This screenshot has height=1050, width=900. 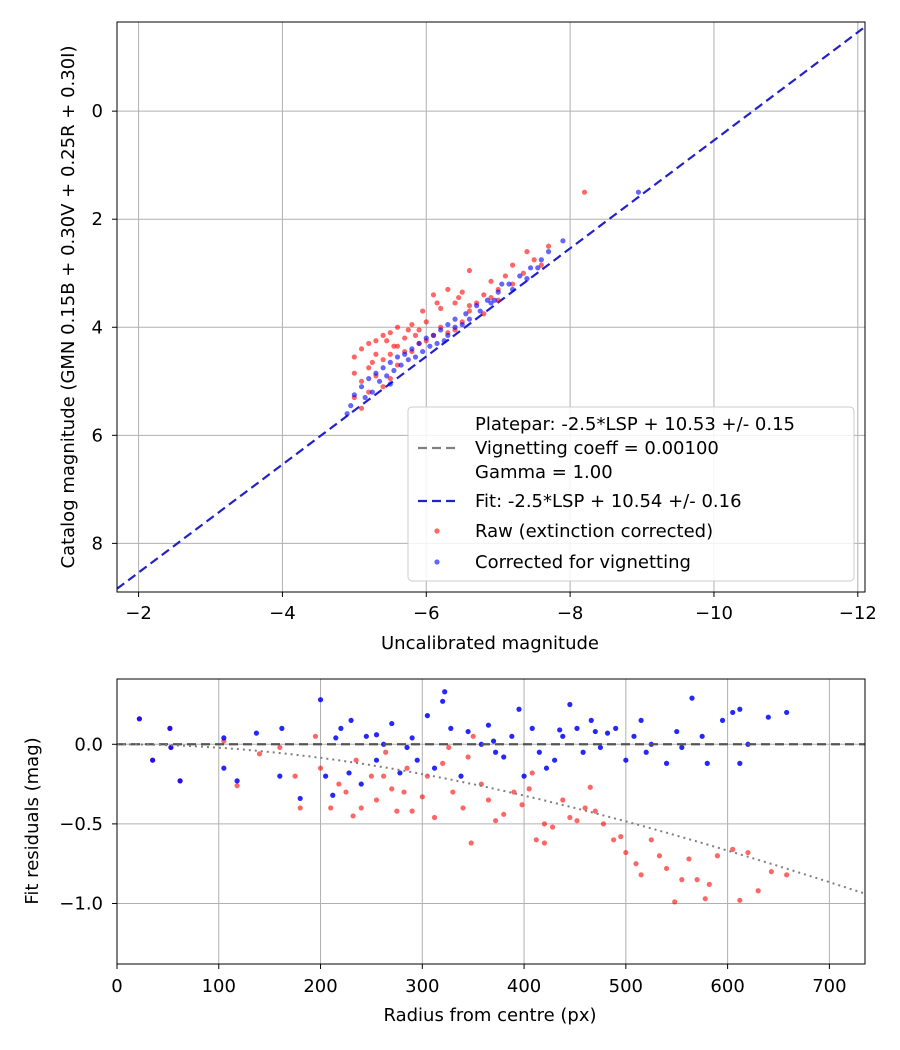 I want to click on top-y-tick-label: 4, so click(x=97, y=327).